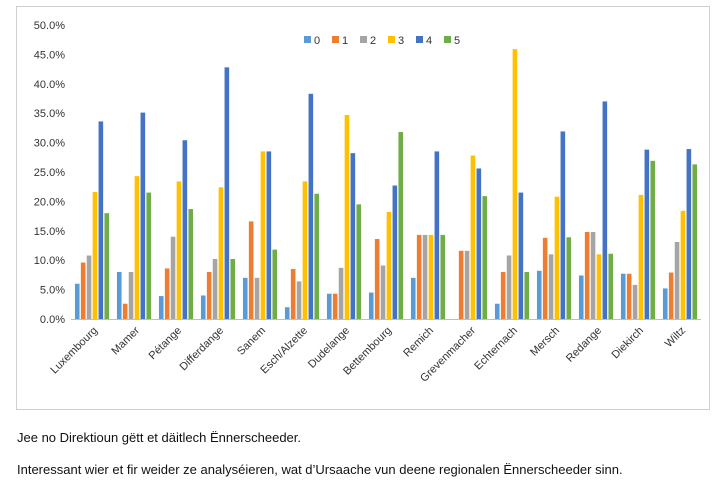 This screenshot has width=724, height=502. I want to click on category-label: Wiltz, so click(675, 337).